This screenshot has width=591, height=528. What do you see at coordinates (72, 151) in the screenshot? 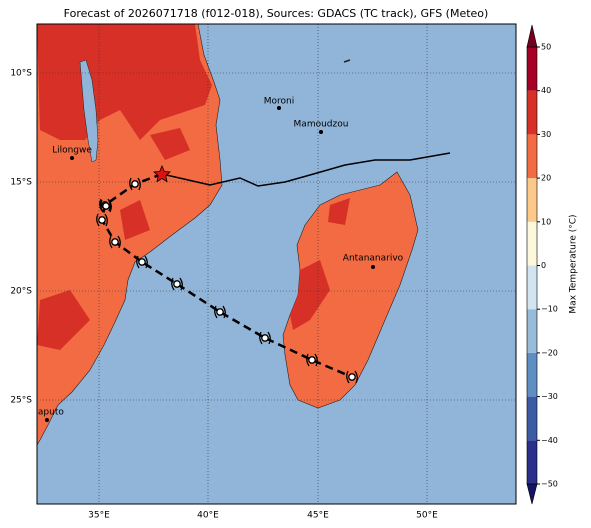
I see `city-label: Lilongwe` at bounding box center [72, 151].